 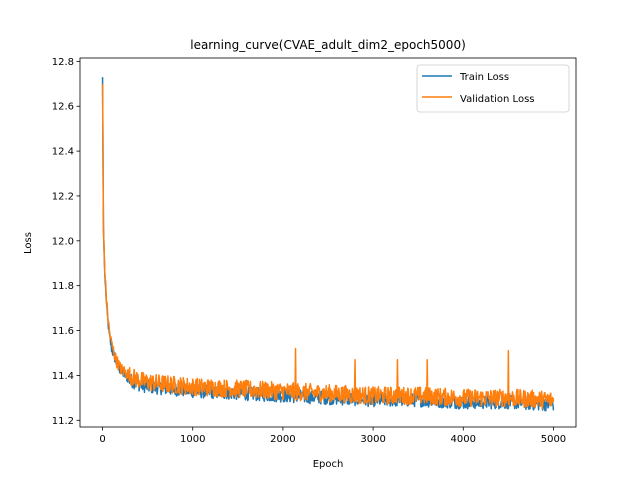 I want to click on legend: Train Loss Validation Loss, so click(x=493, y=88).